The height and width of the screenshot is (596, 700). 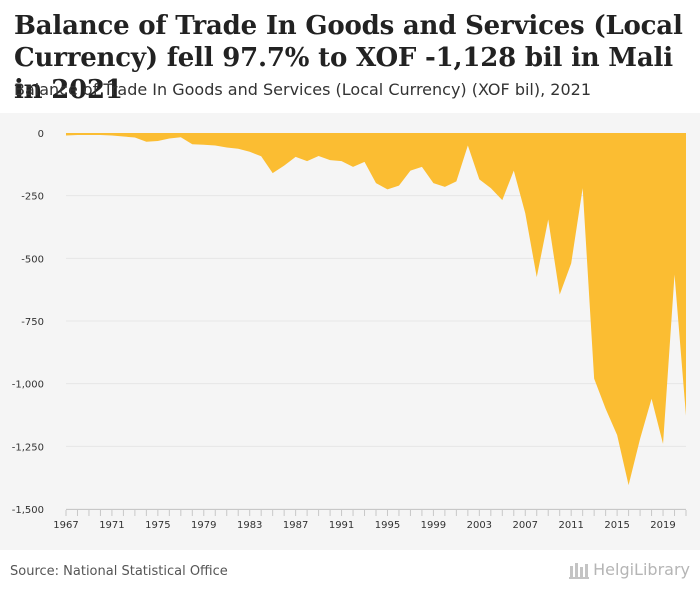 I want to click on y-tick-label: -250, so click(x=32, y=197).